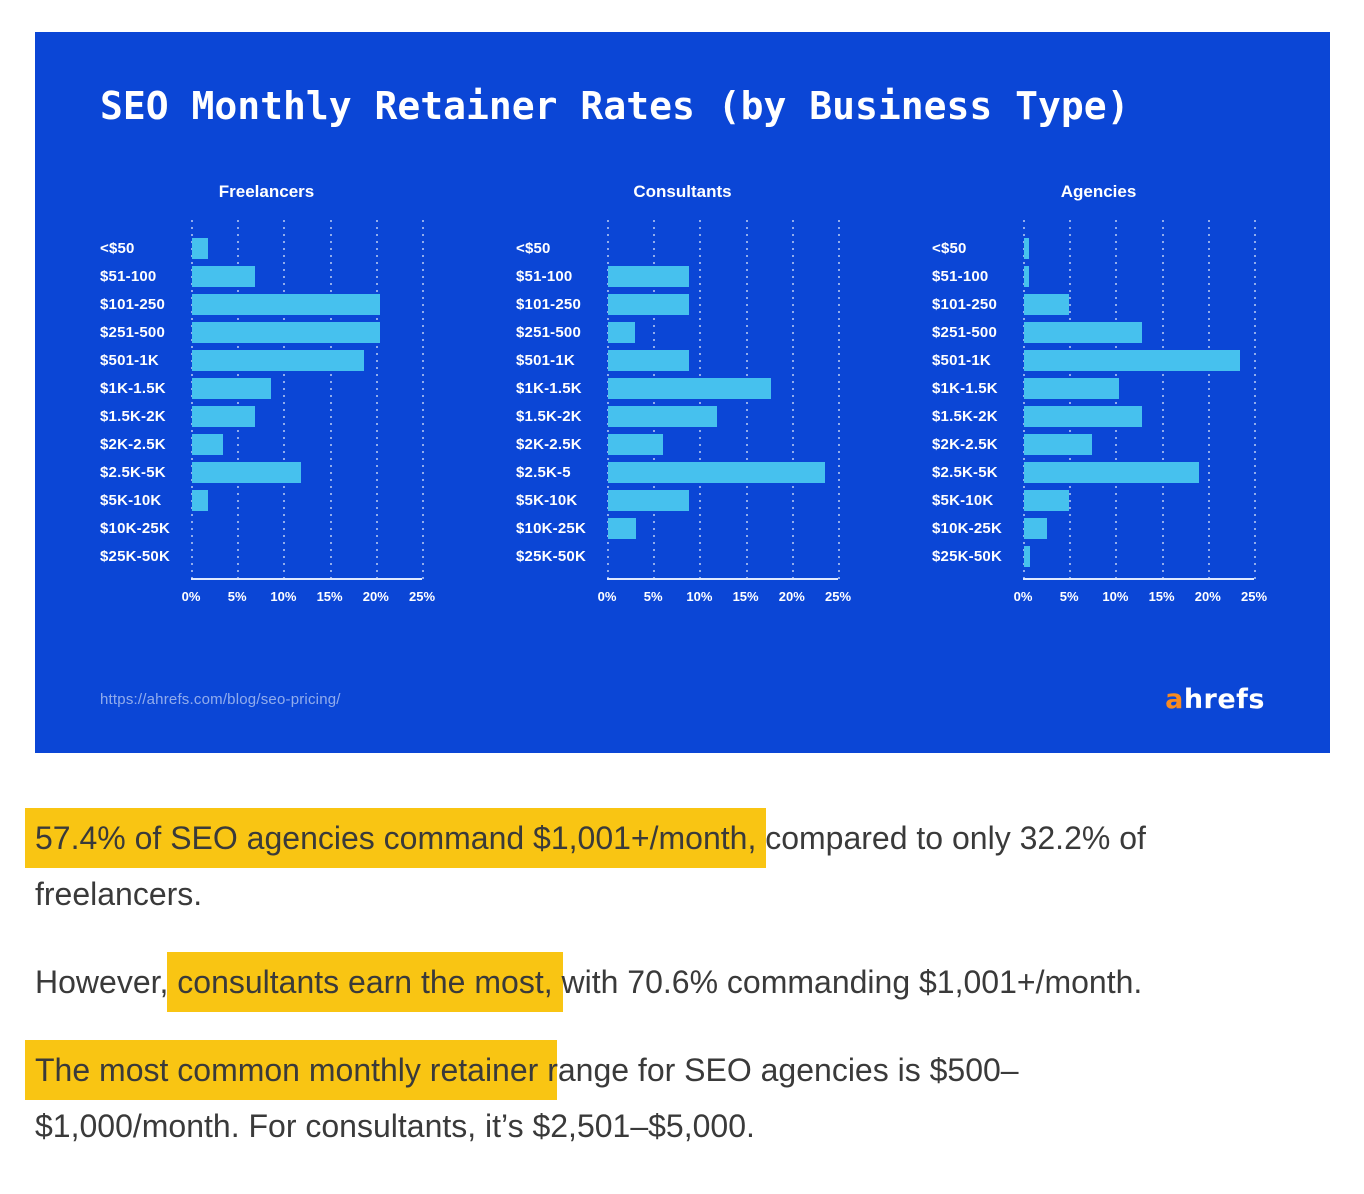  What do you see at coordinates (1215, 699) in the screenshot?
I see `ahrefs-logo: ahrefs` at bounding box center [1215, 699].